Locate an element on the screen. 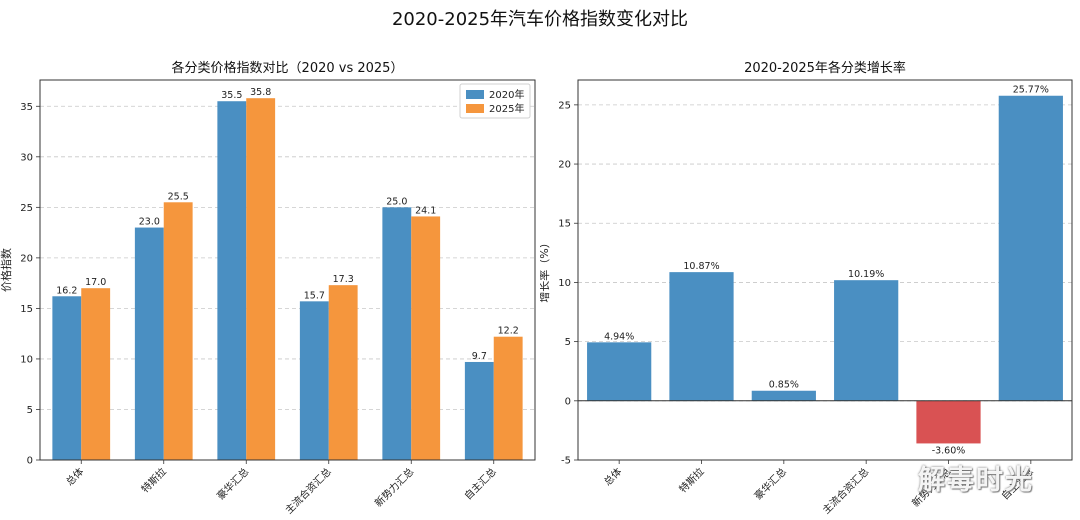 The image size is (1080, 520). left-ylabel: 价格指数 is located at coordinates (6, 270).